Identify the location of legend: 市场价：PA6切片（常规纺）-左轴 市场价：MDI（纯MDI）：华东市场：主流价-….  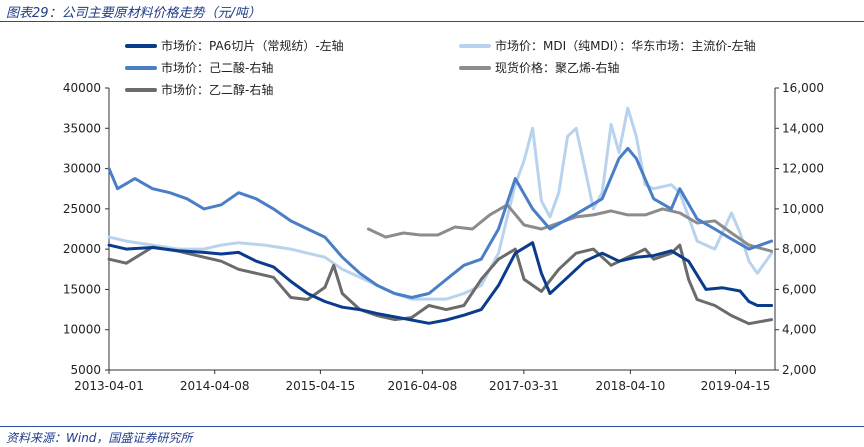
(440, 67).